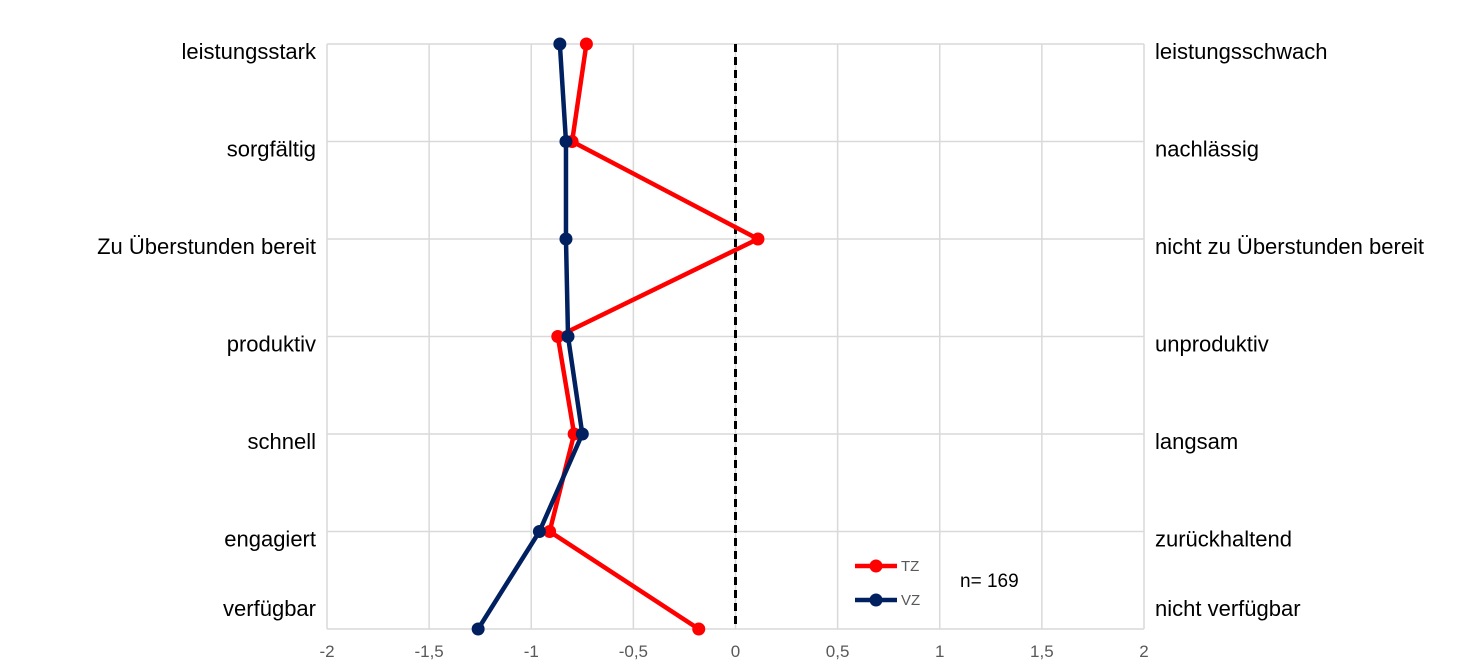  I want to click on right-category-label: nicht zu Überstunden bereit, so click(1289, 246).